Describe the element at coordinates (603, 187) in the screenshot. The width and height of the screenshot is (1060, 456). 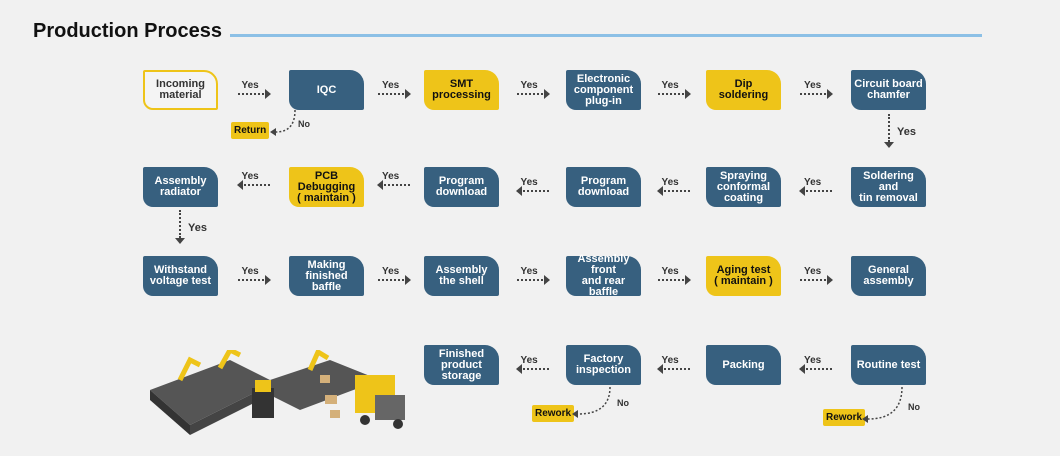
I see `process-step: Program download` at that location.